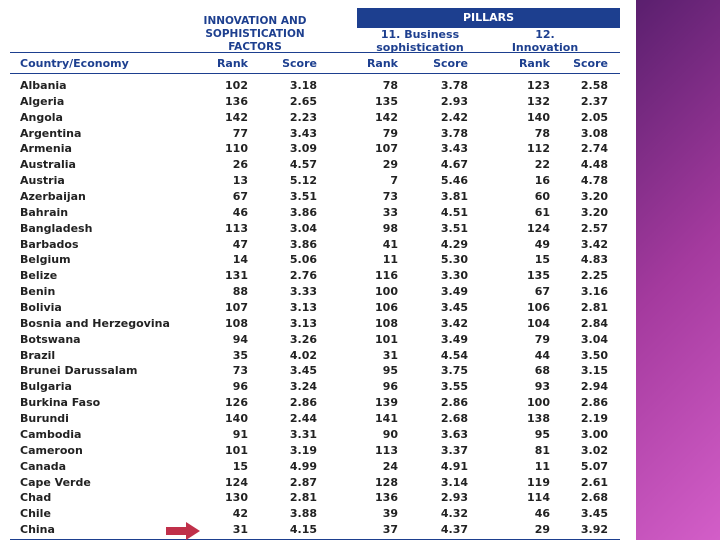  I want to click on cell: 98, so click(390, 228).